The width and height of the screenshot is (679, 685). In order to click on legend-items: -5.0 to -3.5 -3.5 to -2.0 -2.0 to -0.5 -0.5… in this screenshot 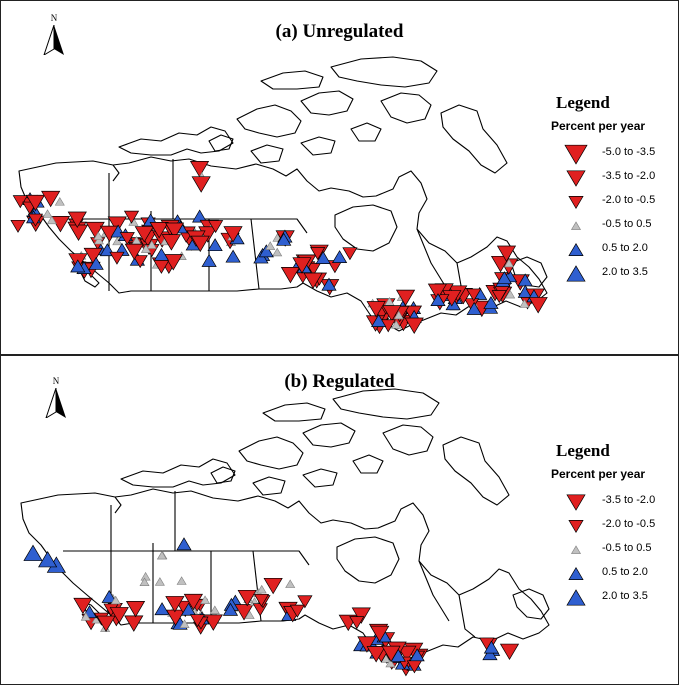, I will do `click(605, 213)`.